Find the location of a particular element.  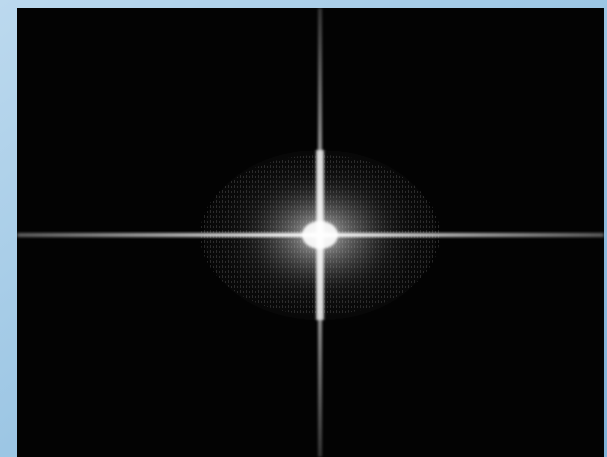

dc-peak is located at coordinates (320, 235).